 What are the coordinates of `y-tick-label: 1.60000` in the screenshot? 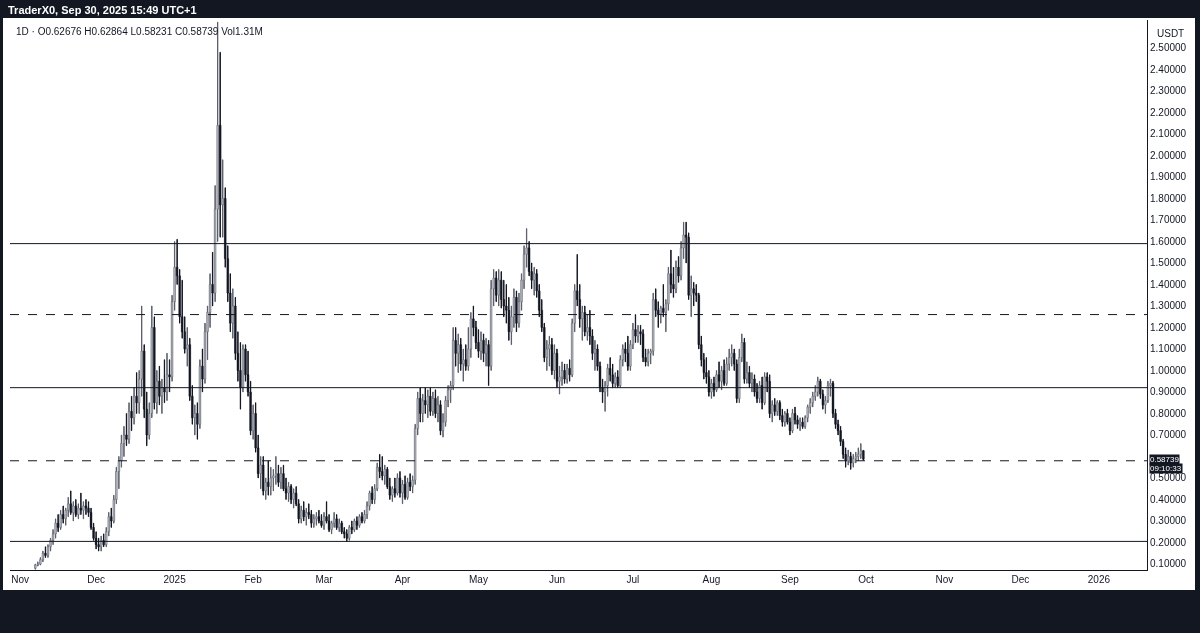 It's located at (1168, 241).